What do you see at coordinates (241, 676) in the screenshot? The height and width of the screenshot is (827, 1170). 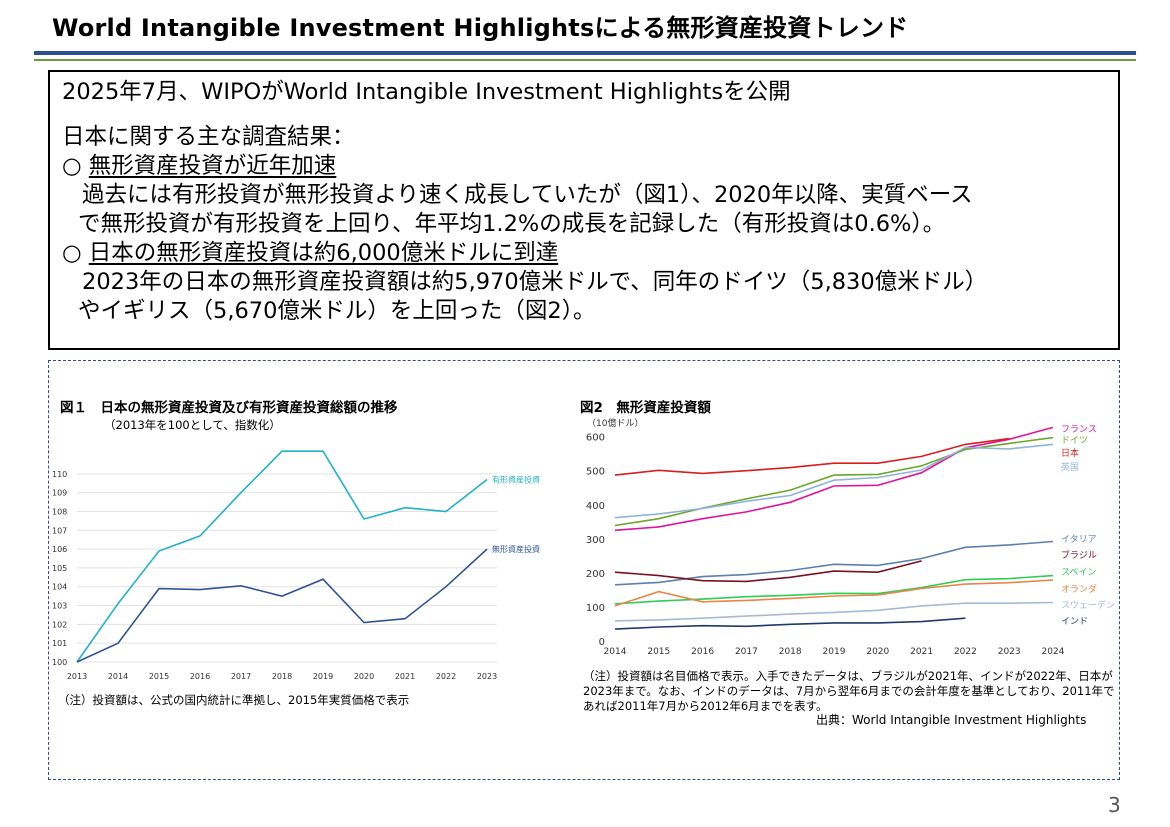 I see `fig1-x-tick-label: 2017` at bounding box center [241, 676].